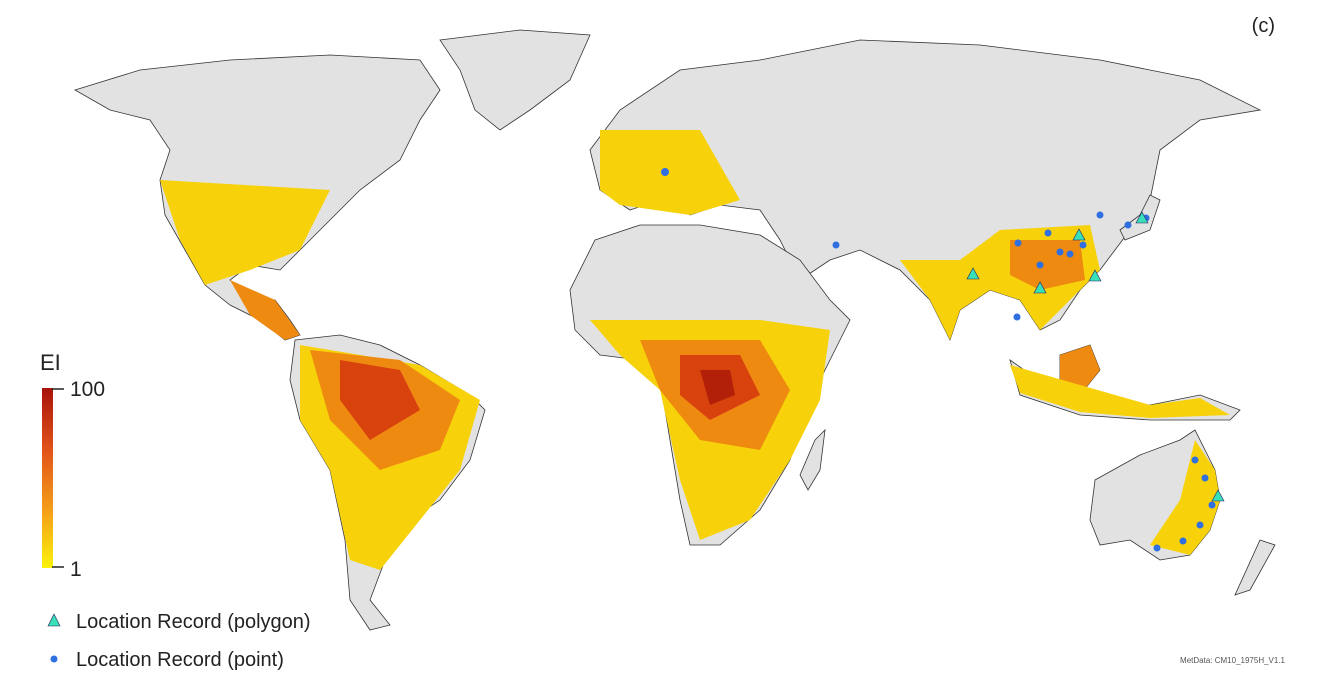 The height and width of the screenshot is (685, 1330). I want to click on greenland, so click(515, 80).